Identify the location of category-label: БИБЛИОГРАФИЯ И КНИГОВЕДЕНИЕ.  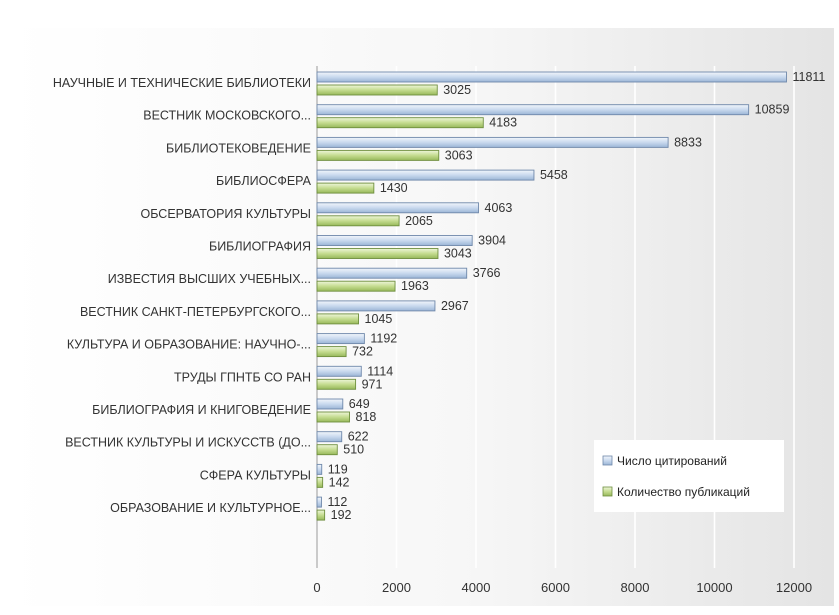
(201, 410).